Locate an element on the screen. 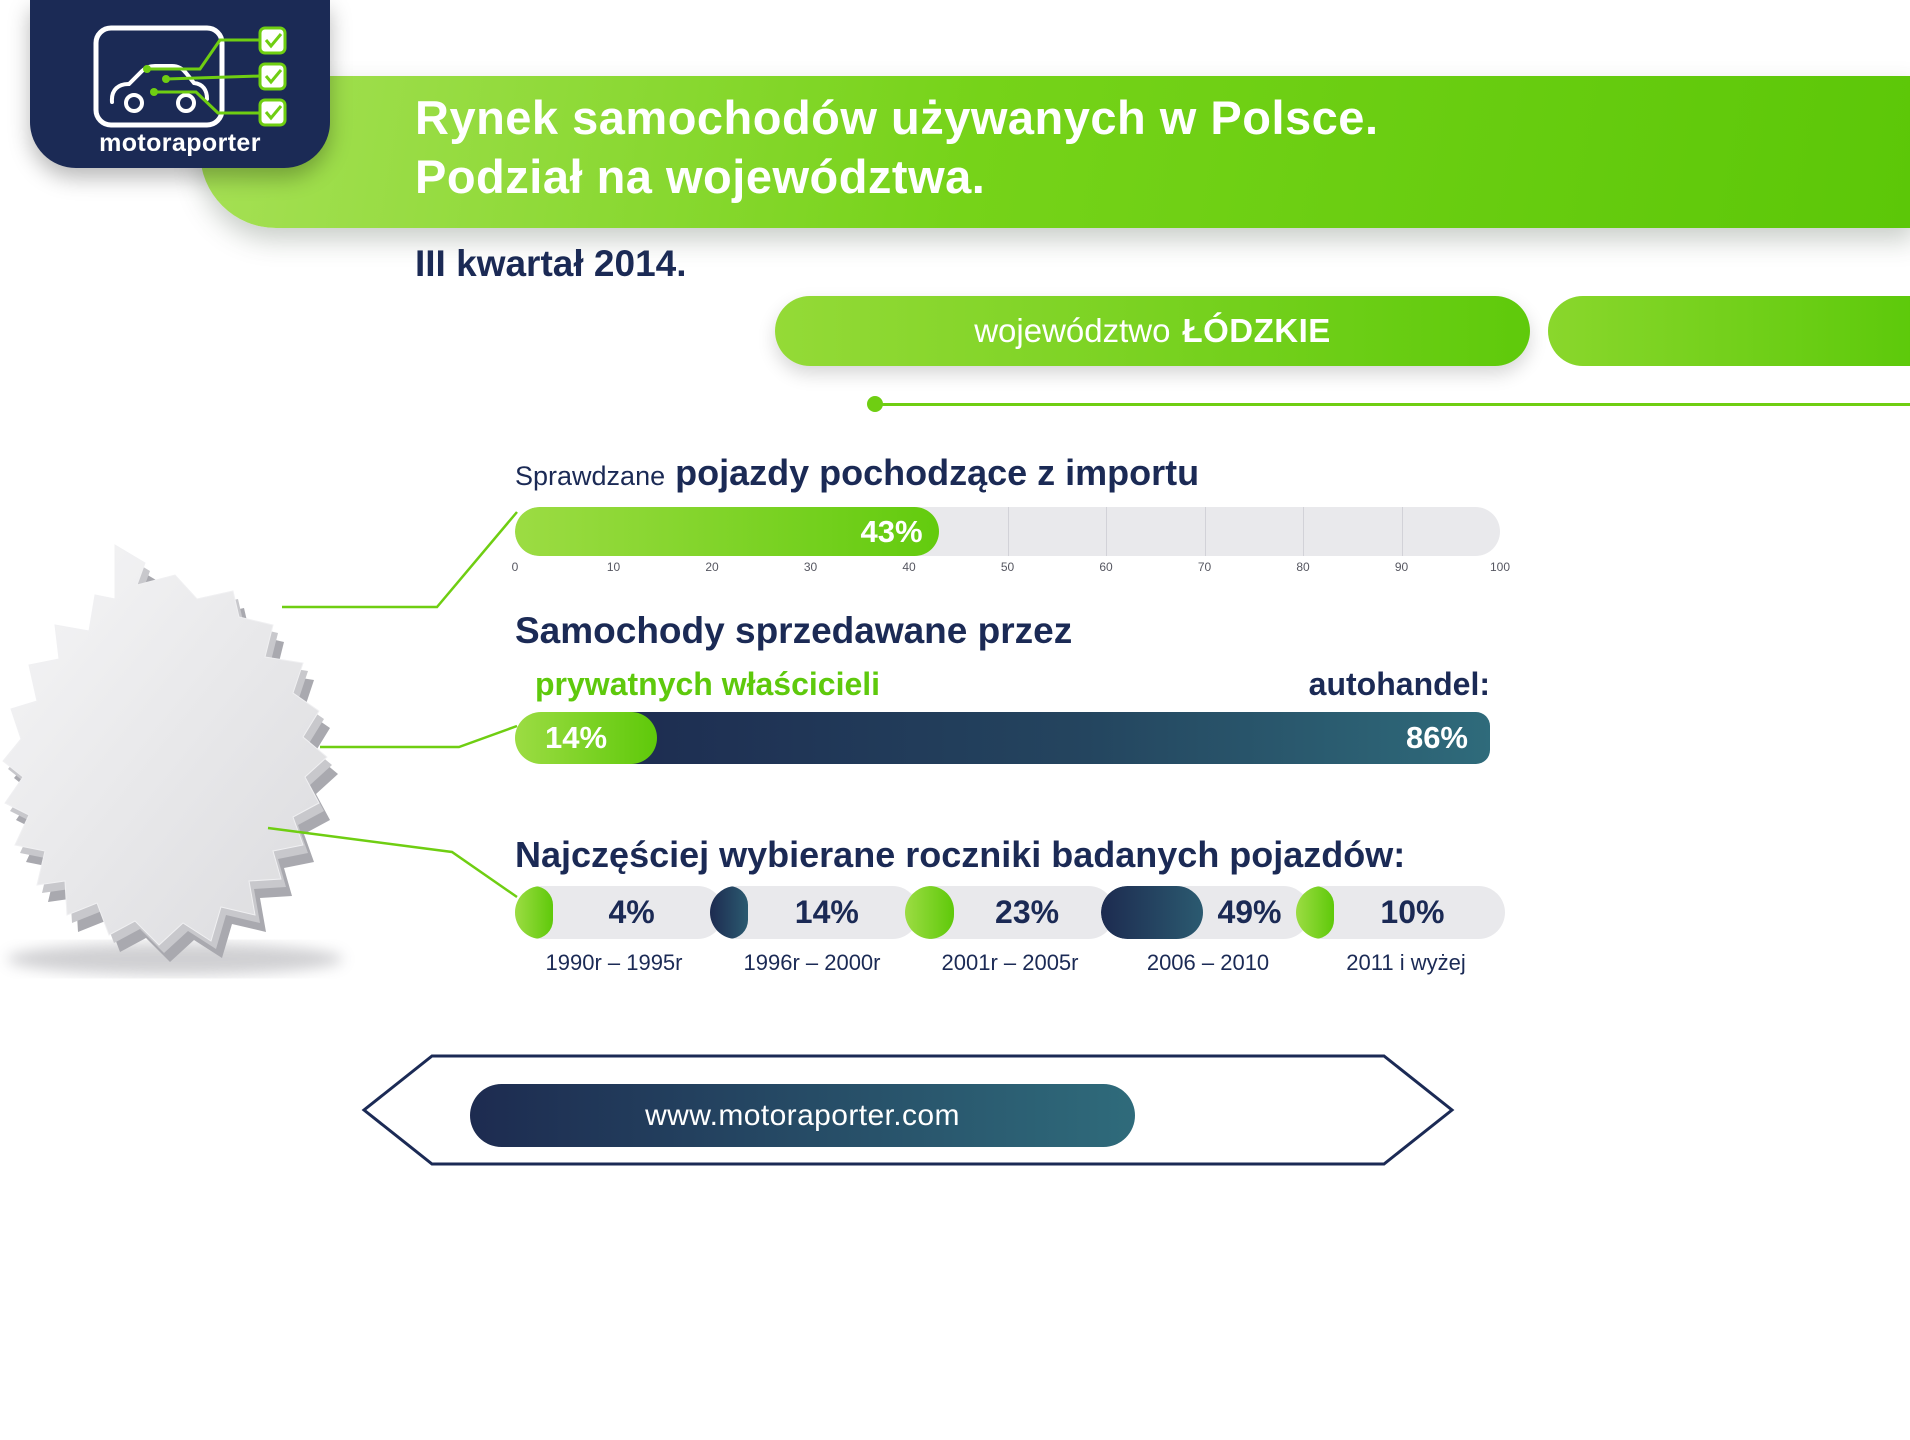 This screenshot has height=1440, width=1910. dealers-value: 86% is located at coordinates (1436, 737).